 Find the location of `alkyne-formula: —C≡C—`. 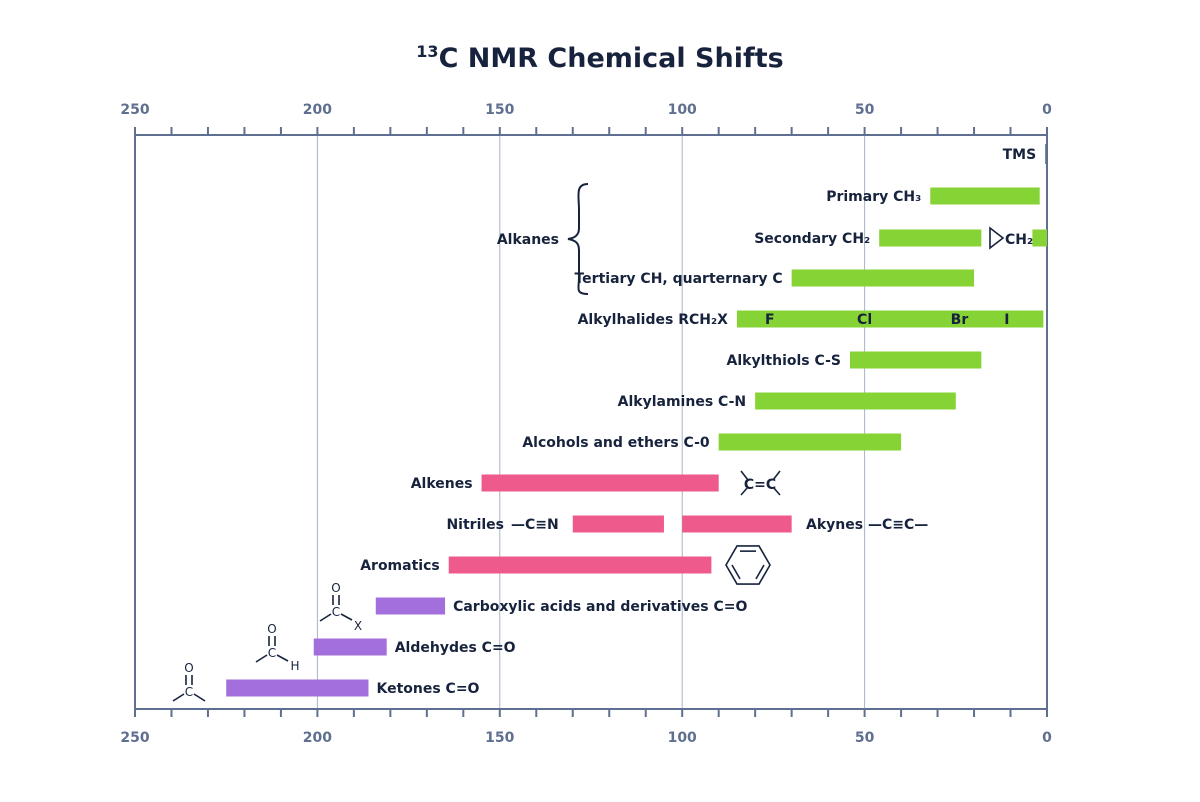

alkyne-formula: —C≡C— is located at coordinates (898, 525).